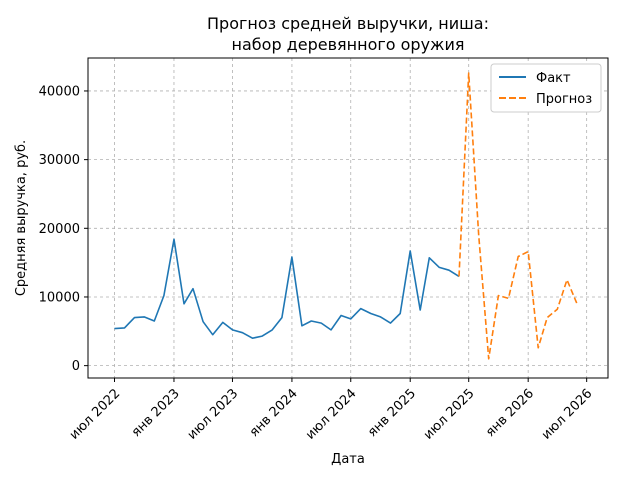 The width and height of the screenshot is (640, 484). Describe the element at coordinates (546, 88) in the screenshot. I see `legend: Факт Прогноз` at that location.